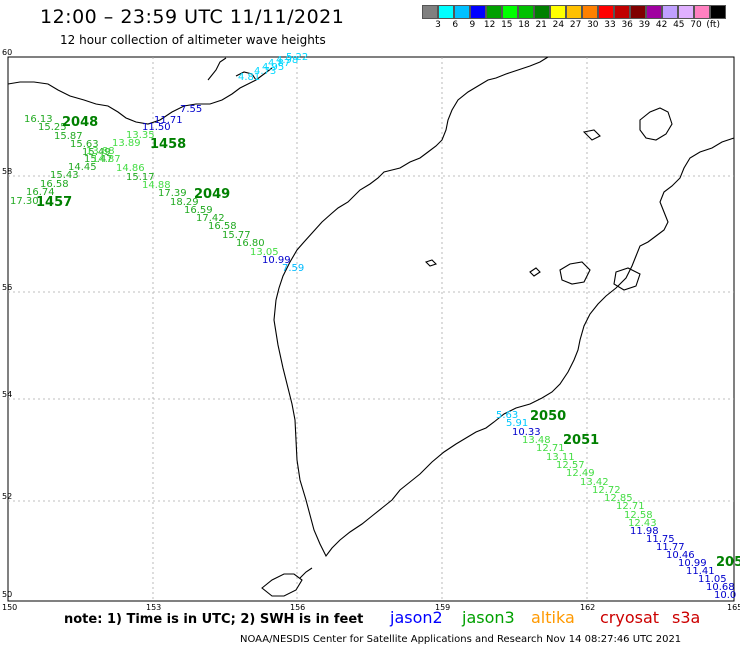 Image resolution: width=740 pixels, height=650 pixels. What do you see at coordinates (644, 531) in the screenshot?
I see `wave-reading: 11.98` at bounding box center [644, 531].